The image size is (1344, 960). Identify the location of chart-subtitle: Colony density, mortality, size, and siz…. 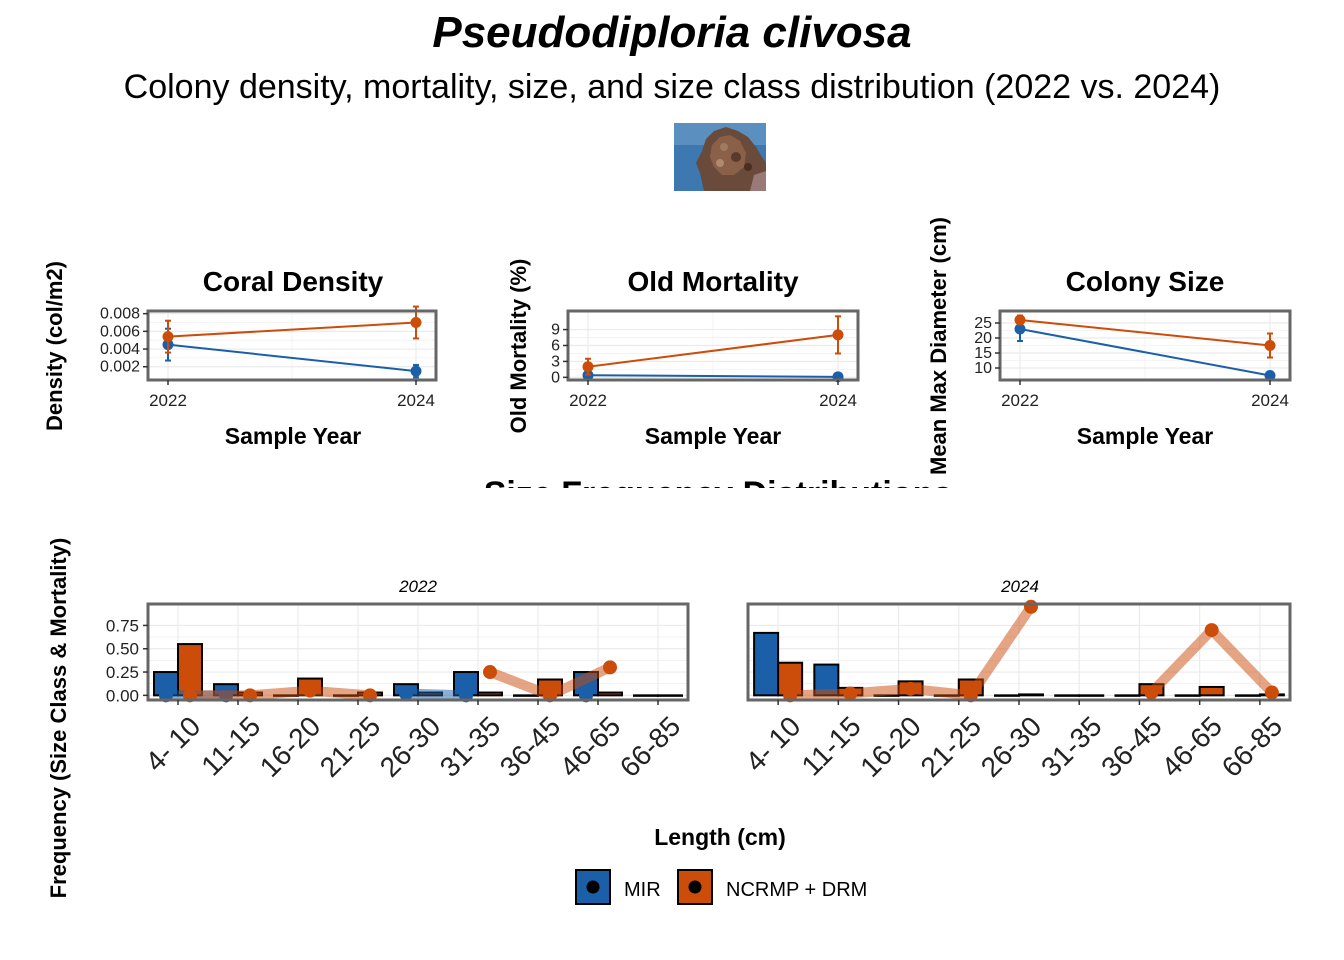
(672, 87).